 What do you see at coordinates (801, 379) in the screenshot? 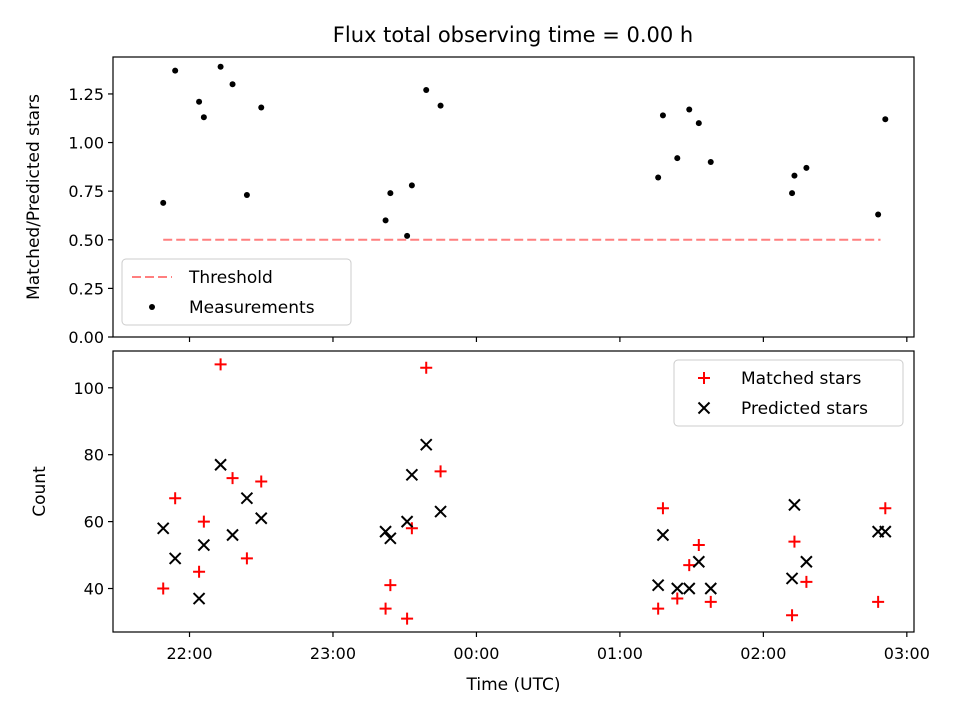
I see `legend-label: Matched stars` at bounding box center [801, 379].